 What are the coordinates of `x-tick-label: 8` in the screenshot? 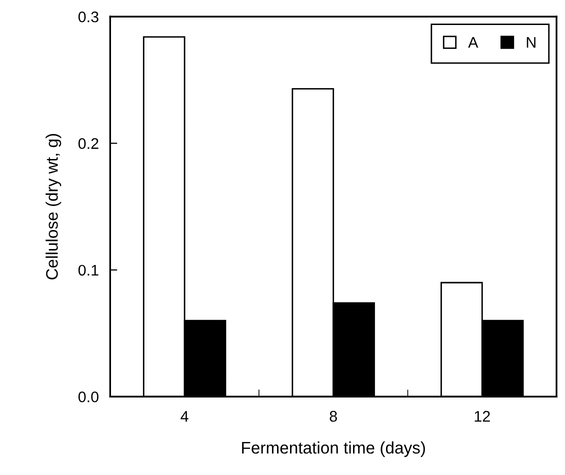 It's located at (333, 416).